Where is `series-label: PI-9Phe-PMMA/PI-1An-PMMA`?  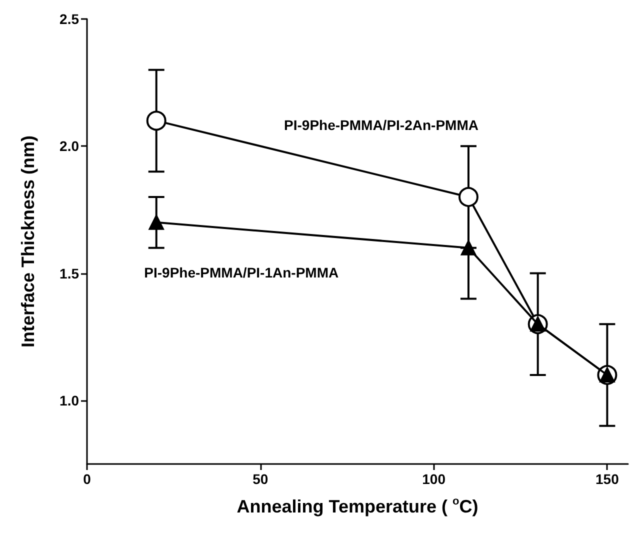 series-label: PI-9Phe-PMMA/PI-1An-PMMA is located at coordinates (241, 272).